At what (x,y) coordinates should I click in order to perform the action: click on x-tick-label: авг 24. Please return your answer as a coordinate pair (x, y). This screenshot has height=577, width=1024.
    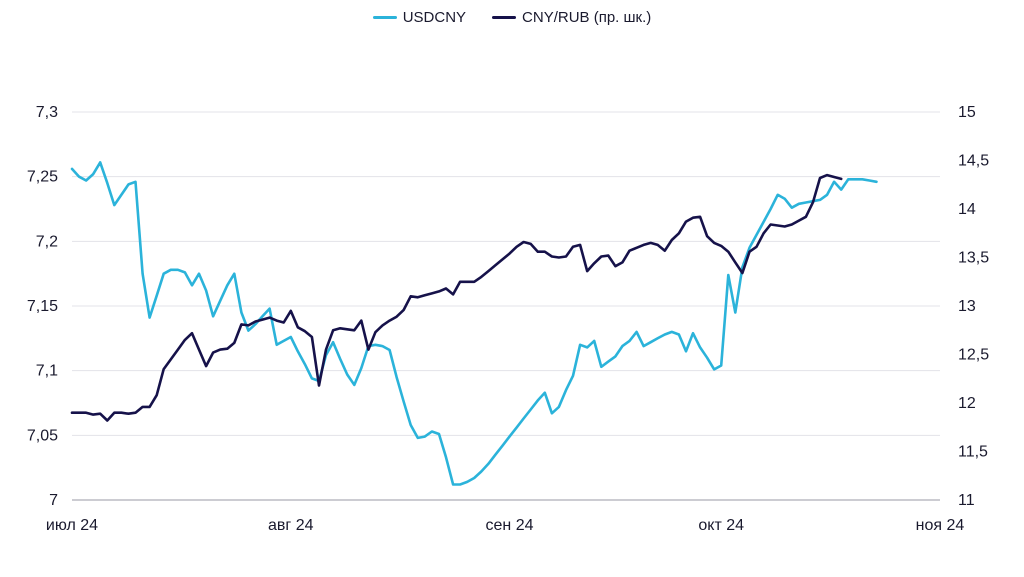
    Looking at the image, I should click on (291, 525).